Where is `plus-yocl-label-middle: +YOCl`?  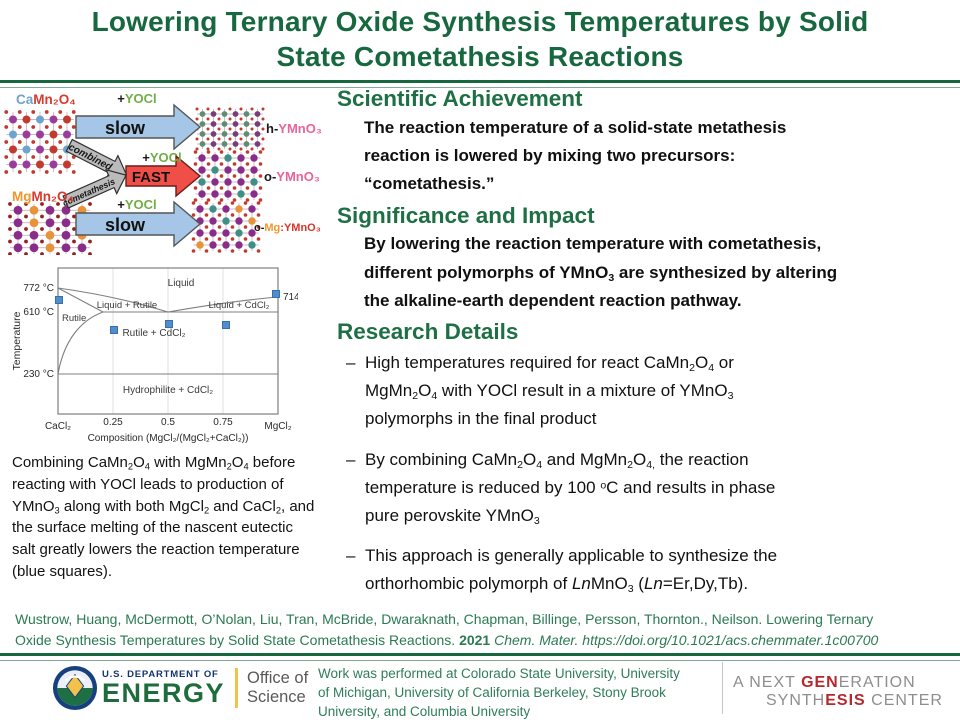
plus-yocl-label-middle: +YOCl is located at coordinates (161, 157).